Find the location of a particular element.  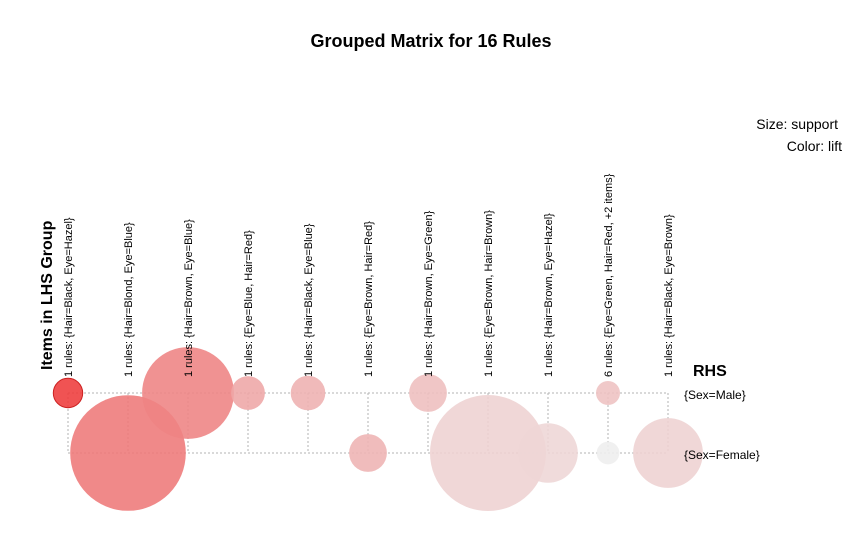

rhs-item-label: {Sex=Female} is located at coordinates (722, 455).